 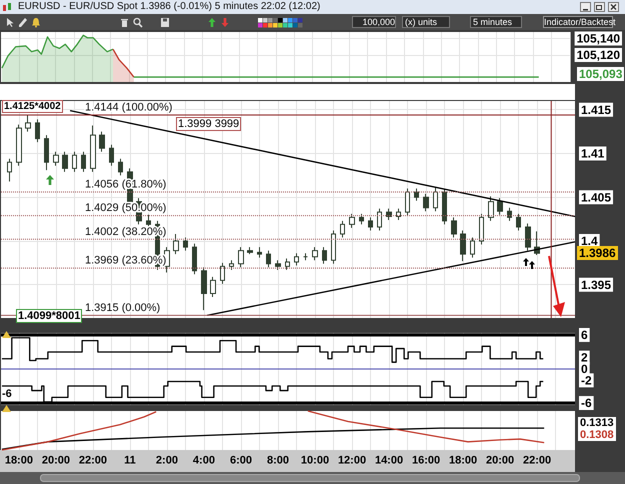 What do you see at coordinates (122, 308) in the screenshot?
I see `ref-line-label: 1.3915 (0.00%)` at bounding box center [122, 308].